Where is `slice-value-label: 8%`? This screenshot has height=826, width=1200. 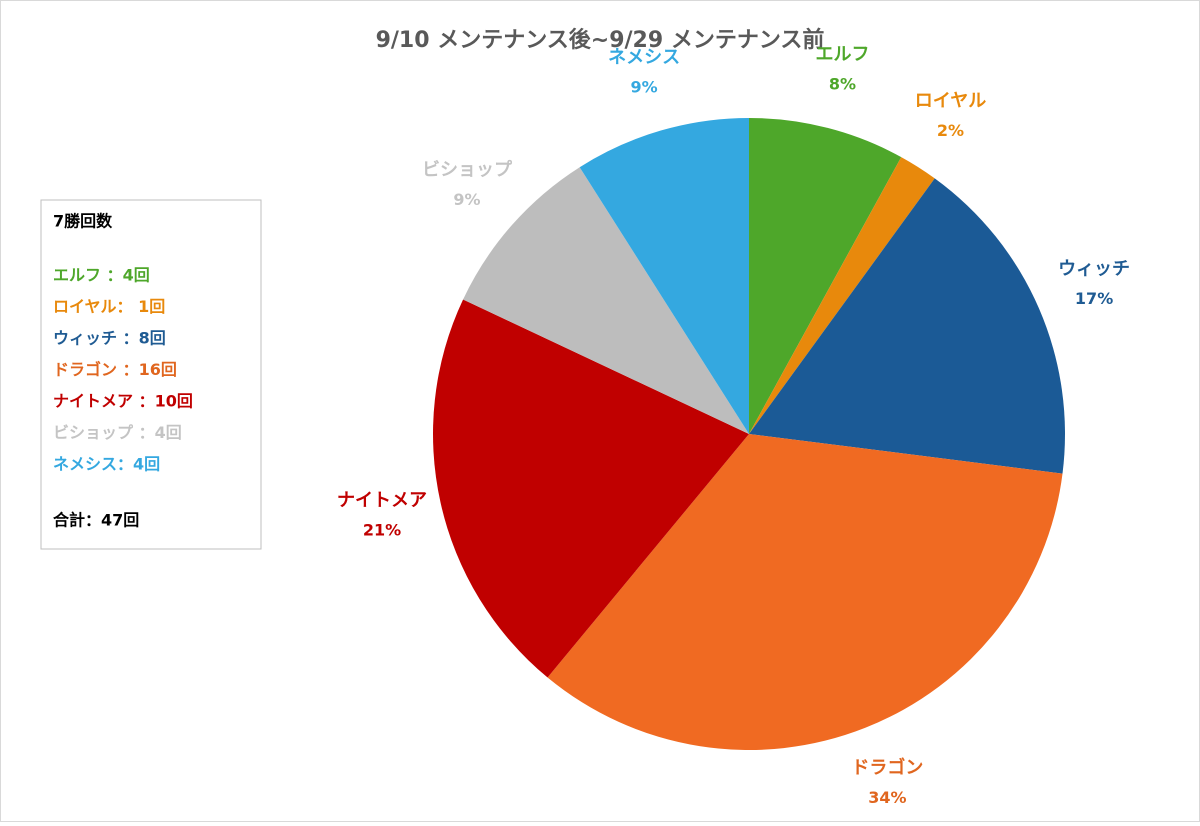
slice-value-label: 8% is located at coordinates (842, 83).